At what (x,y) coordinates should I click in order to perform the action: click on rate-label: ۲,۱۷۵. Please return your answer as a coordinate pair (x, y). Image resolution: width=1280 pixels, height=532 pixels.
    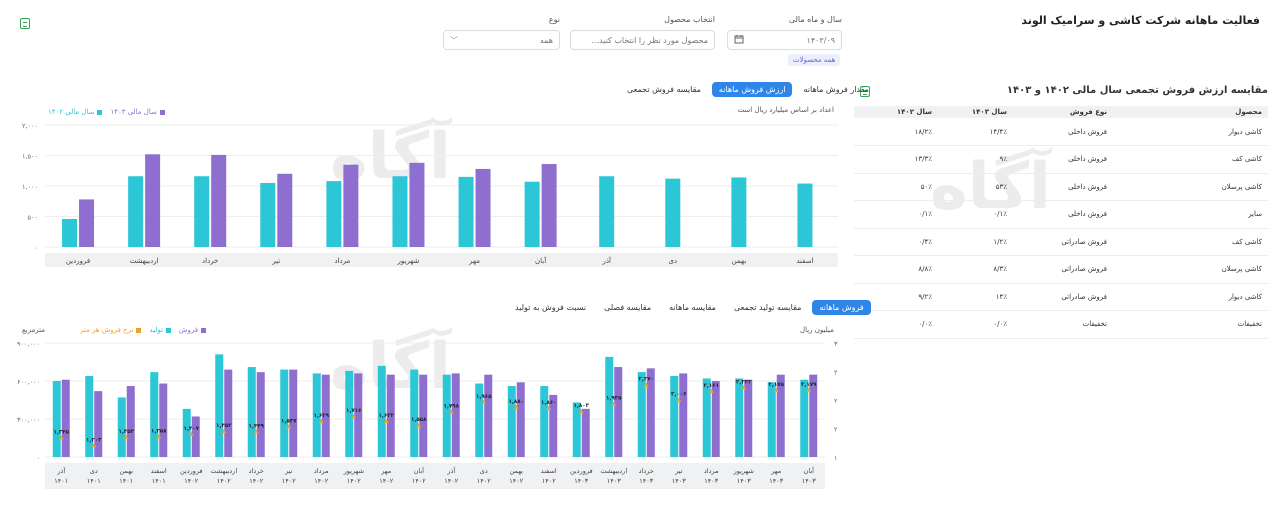
    Looking at the image, I should click on (776, 385).